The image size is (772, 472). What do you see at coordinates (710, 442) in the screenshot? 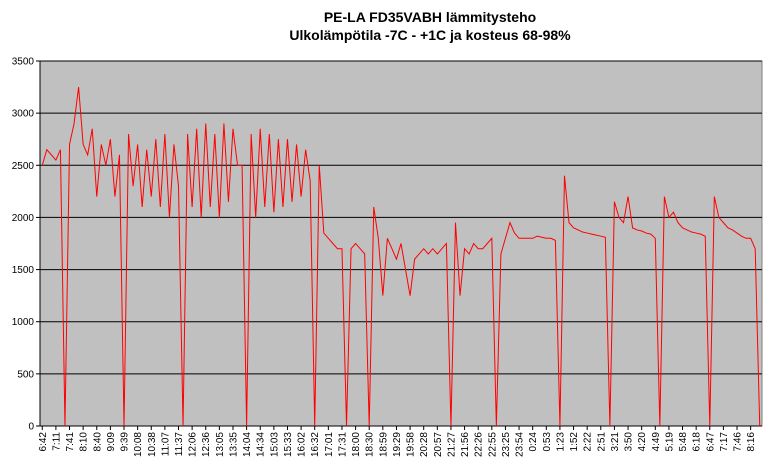
I see `x-tick-label: 6:47` at bounding box center [710, 442].